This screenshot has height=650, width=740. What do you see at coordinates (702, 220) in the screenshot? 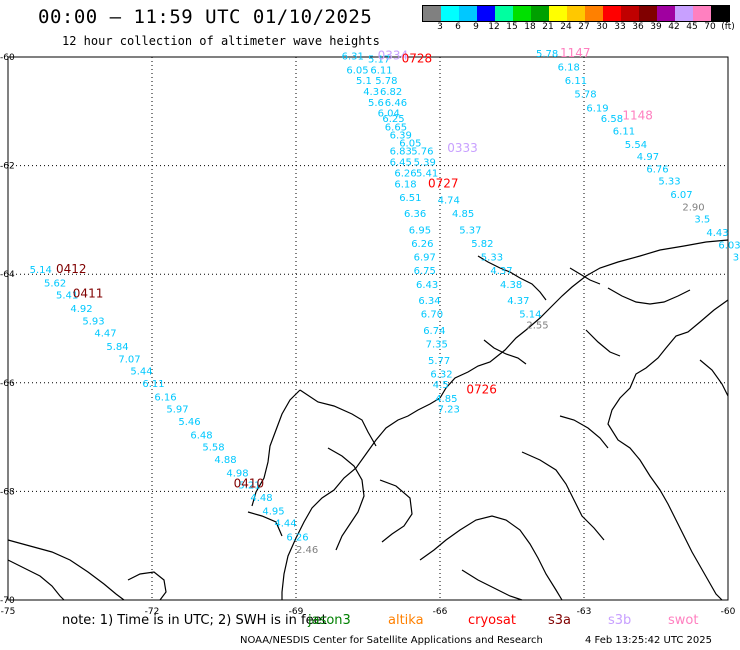
I see `swh-value-label: 3.5` at bounding box center [702, 220].